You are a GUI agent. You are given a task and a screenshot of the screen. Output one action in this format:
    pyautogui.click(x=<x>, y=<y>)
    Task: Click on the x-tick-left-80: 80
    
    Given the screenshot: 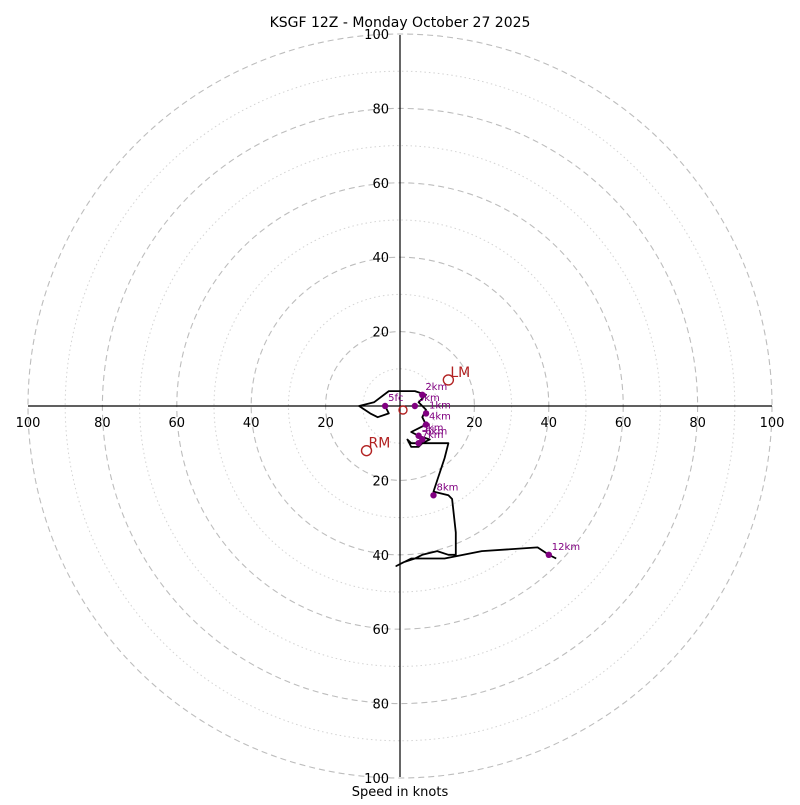 What is the action you would take?
    pyautogui.click(x=102, y=423)
    